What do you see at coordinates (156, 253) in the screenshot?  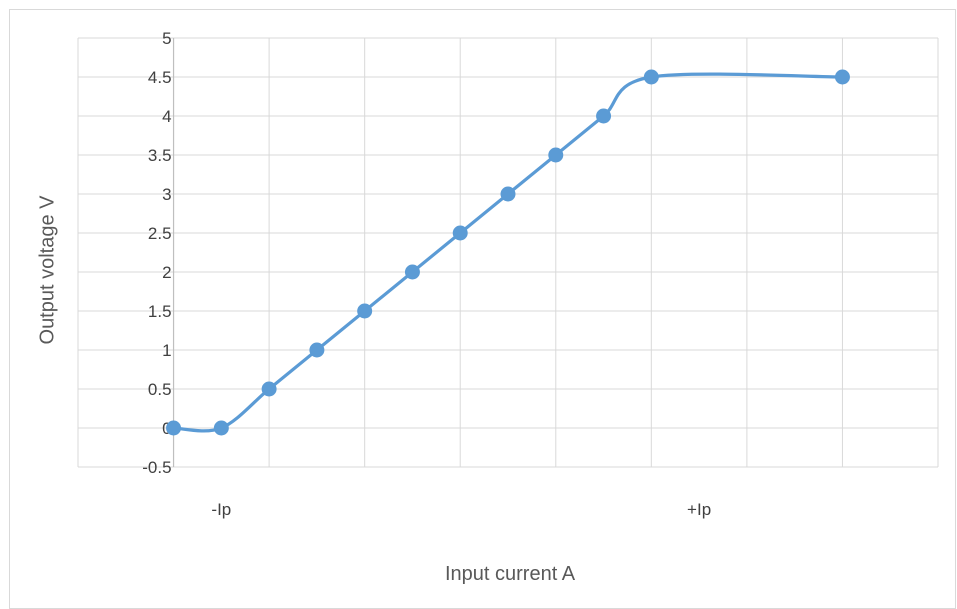 I see `y-tick-labels: 54.543.532.521.510.50-0.5` at bounding box center [156, 253].